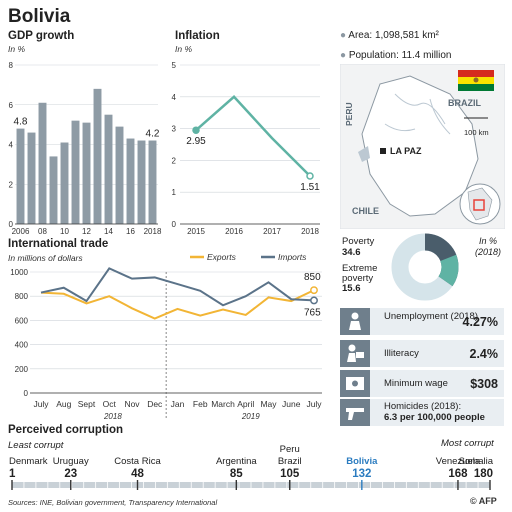  What do you see at coordinates (290, 461) in the screenshot?
I see `country-name: Brazil` at bounding box center [290, 461].